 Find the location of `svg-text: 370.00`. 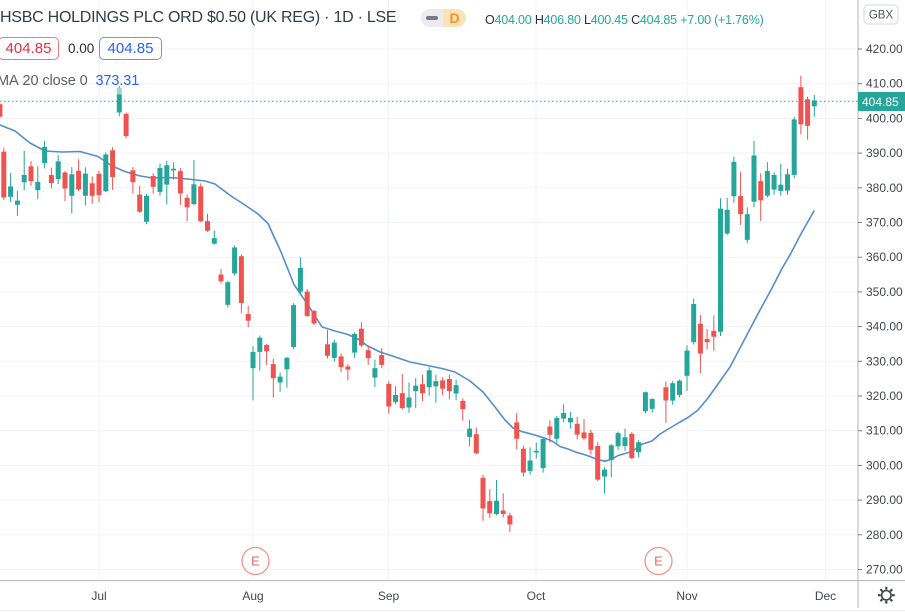

svg-text: 370.00 is located at coordinates (884, 223).